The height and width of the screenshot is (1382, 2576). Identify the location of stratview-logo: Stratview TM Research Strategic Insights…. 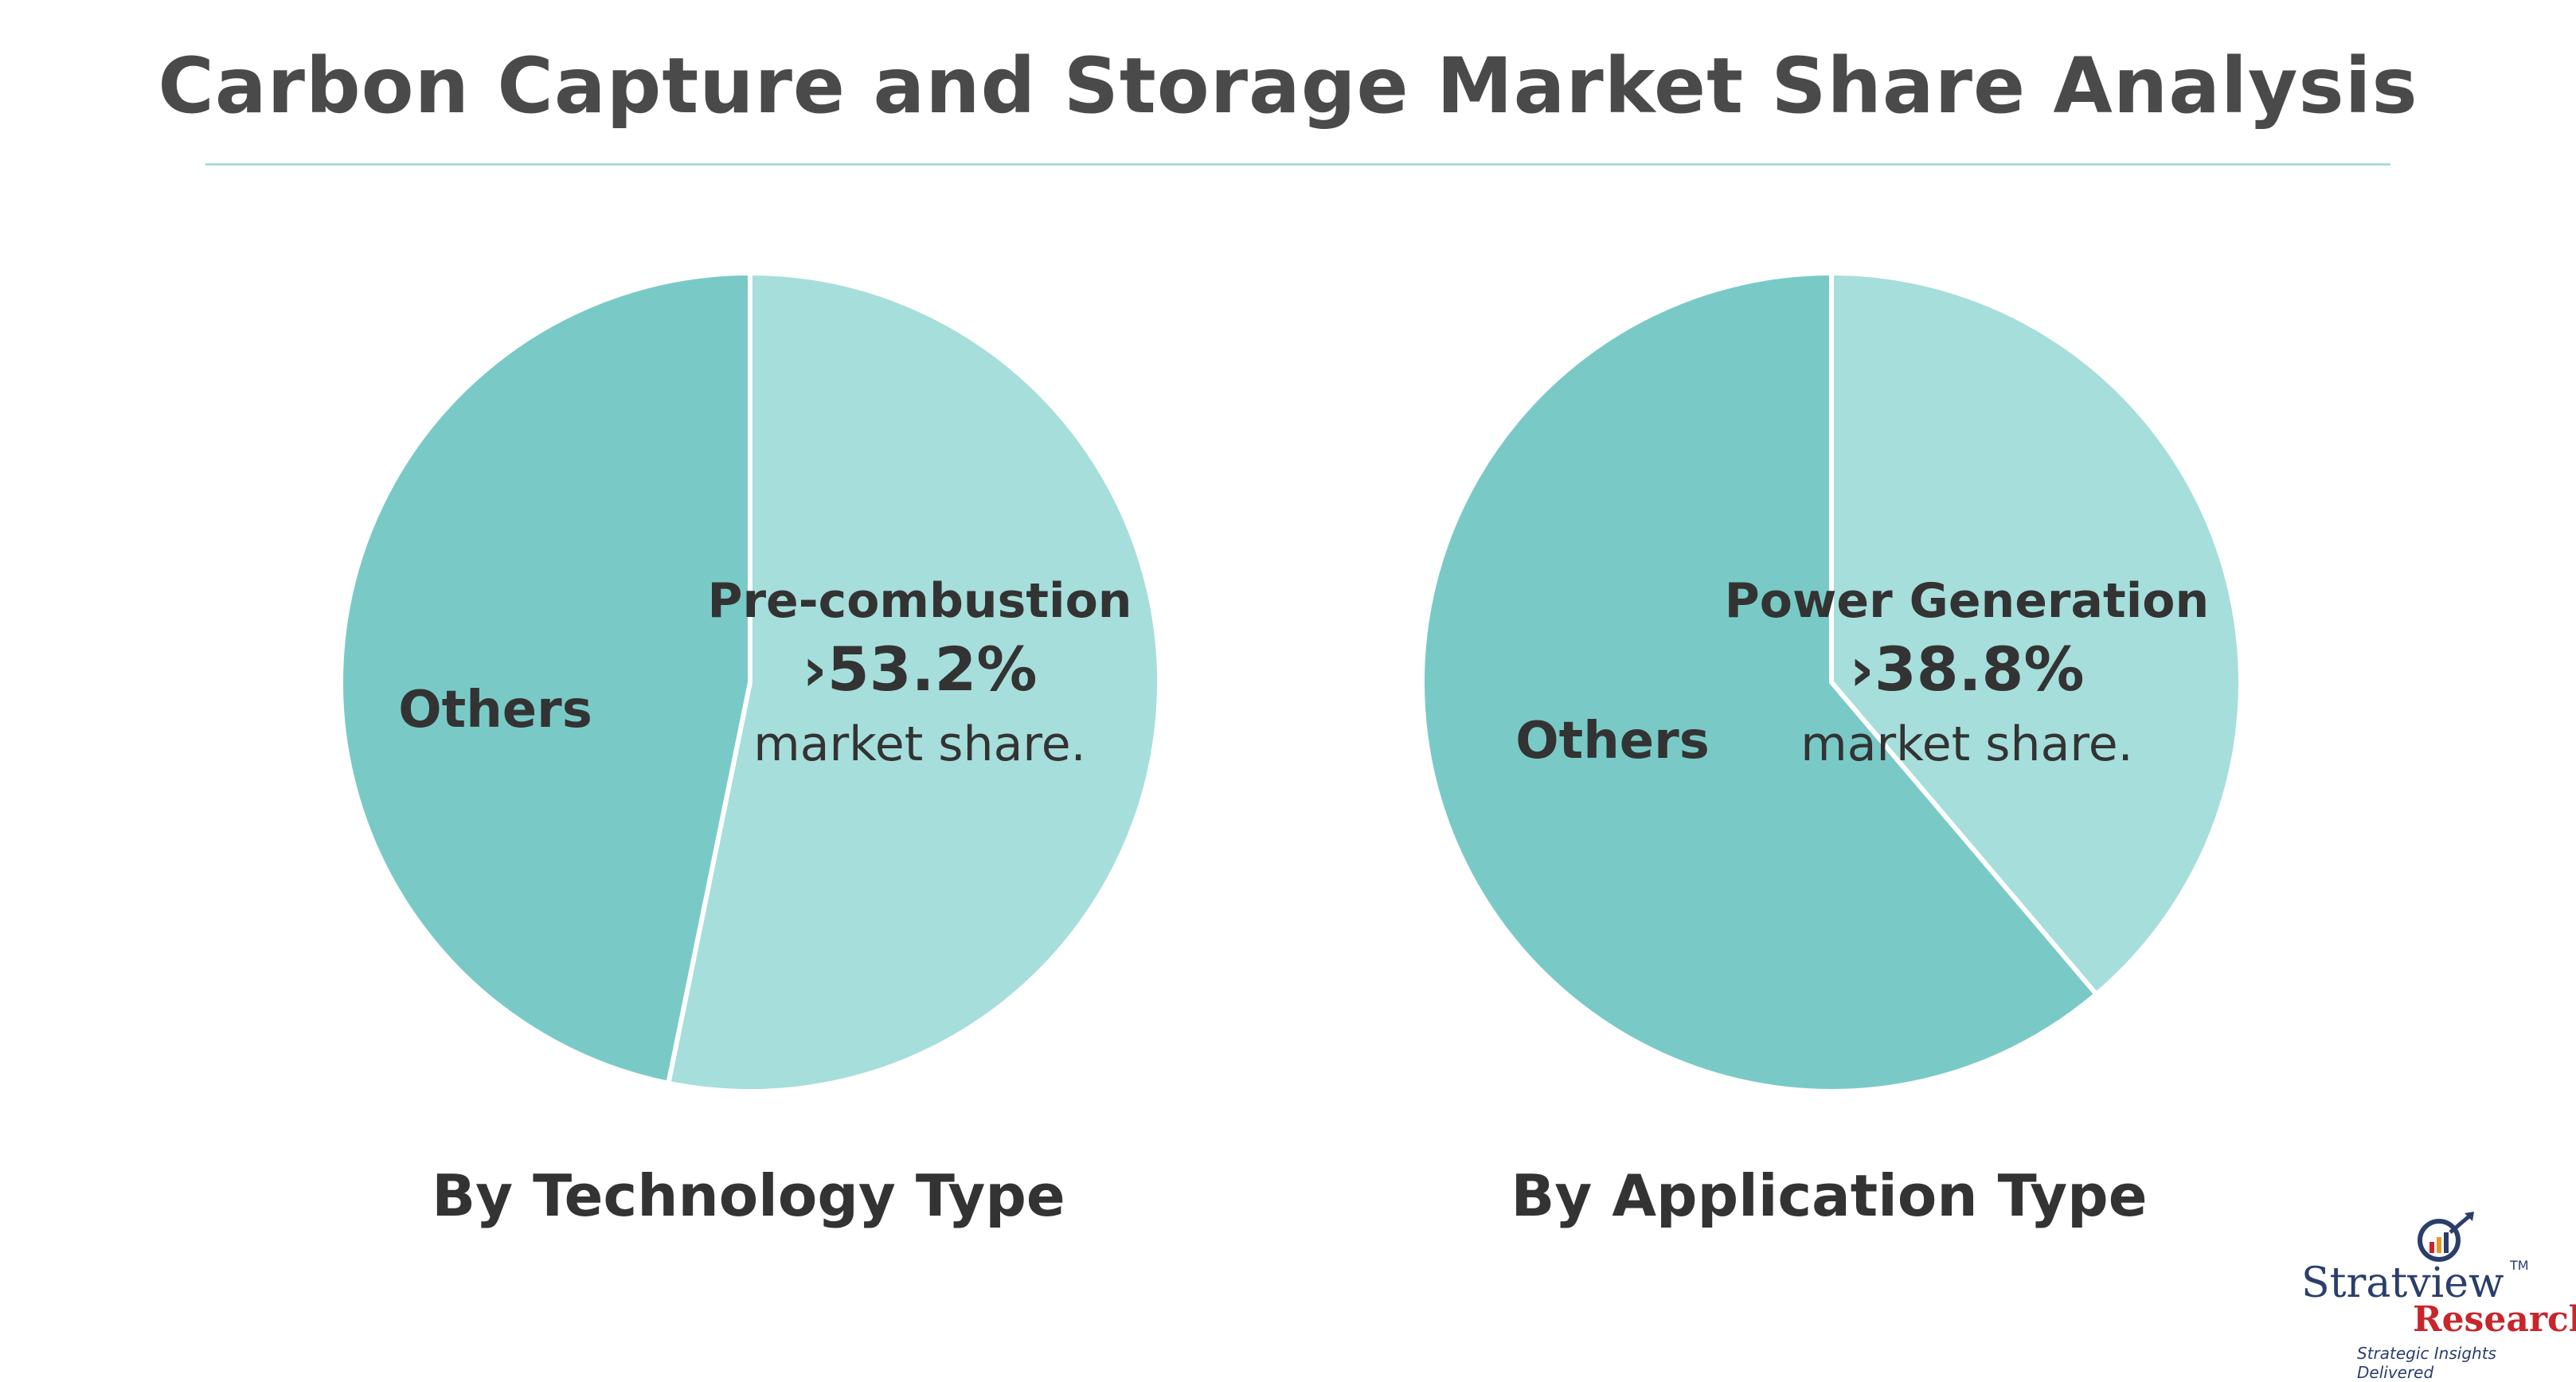
(2438, 1296).